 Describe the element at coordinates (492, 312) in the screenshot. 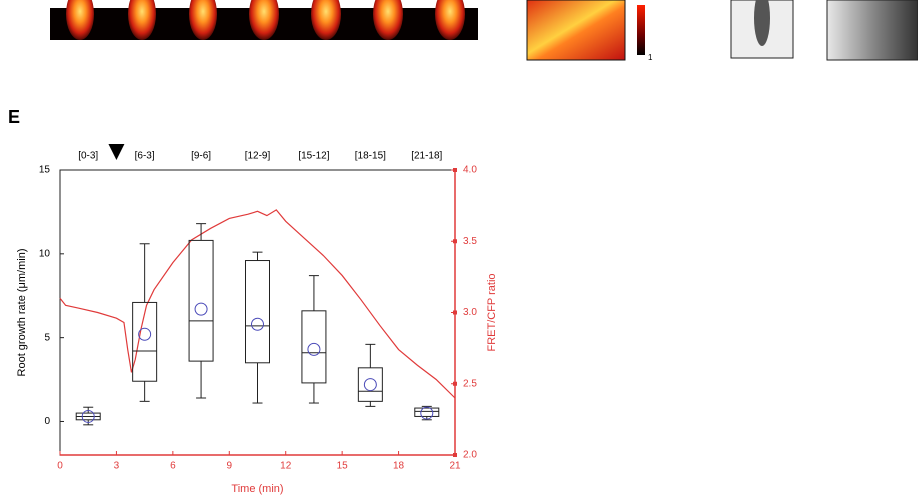

I see `y2-axis-title: FRET/CFP ratio` at that location.